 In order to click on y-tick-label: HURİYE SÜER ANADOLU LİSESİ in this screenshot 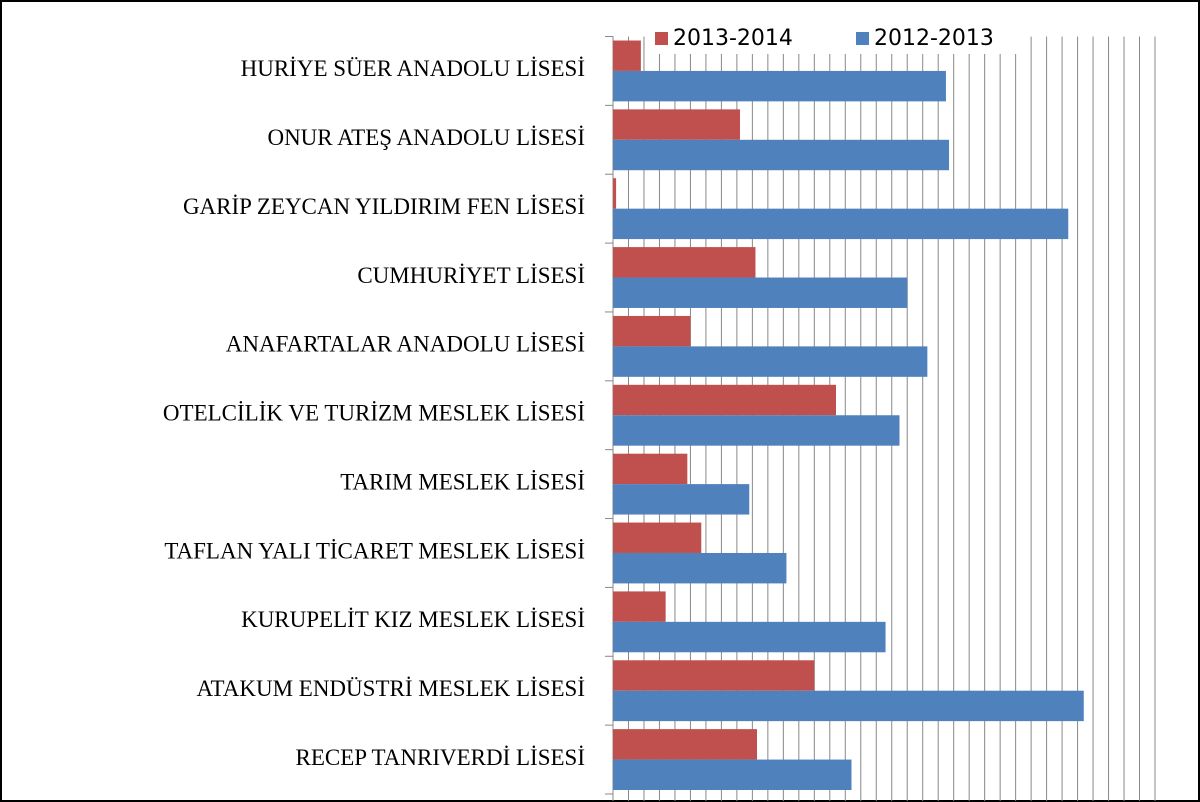, I will do `click(413, 68)`.